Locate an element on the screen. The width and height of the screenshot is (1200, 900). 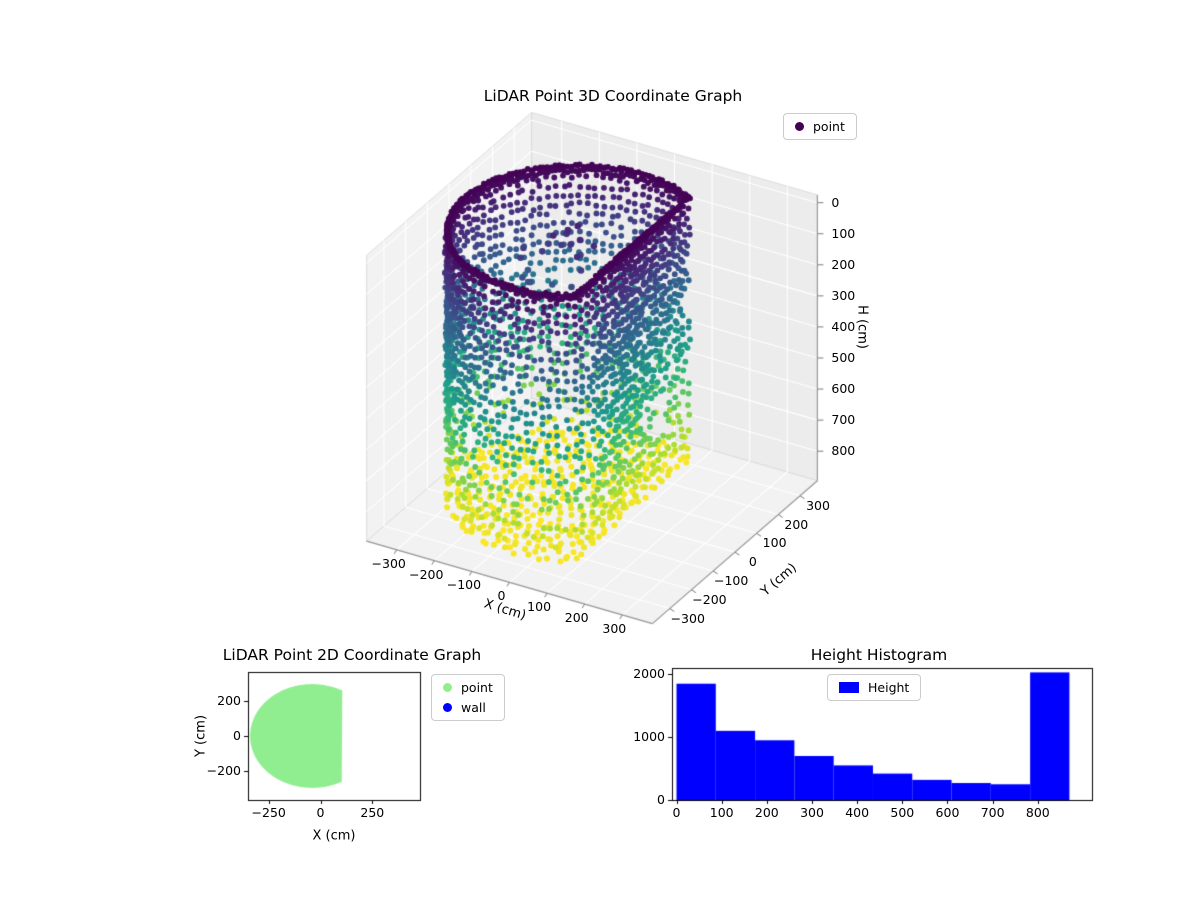
legend-item-wall: wall is located at coordinates (468, 707).